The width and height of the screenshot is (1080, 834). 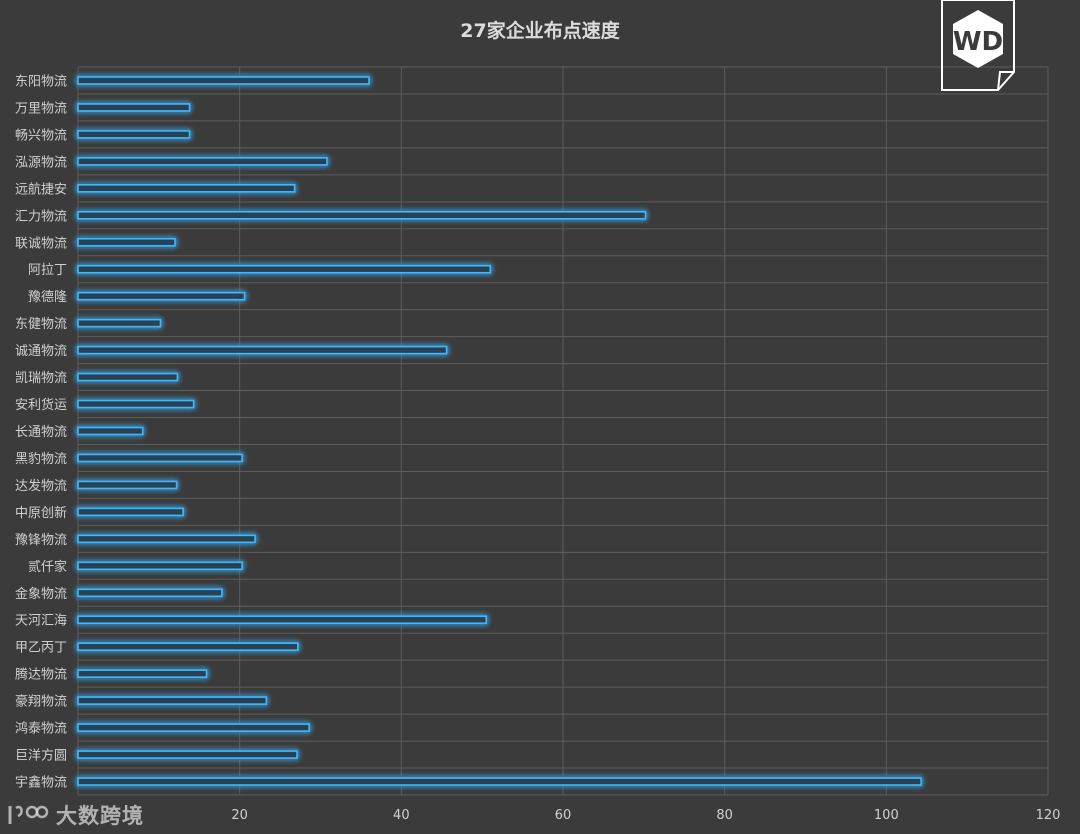 What do you see at coordinates (886, 815) in the screenshot?
I see `x-tick-label: 100` at bounding box center [886, 815].